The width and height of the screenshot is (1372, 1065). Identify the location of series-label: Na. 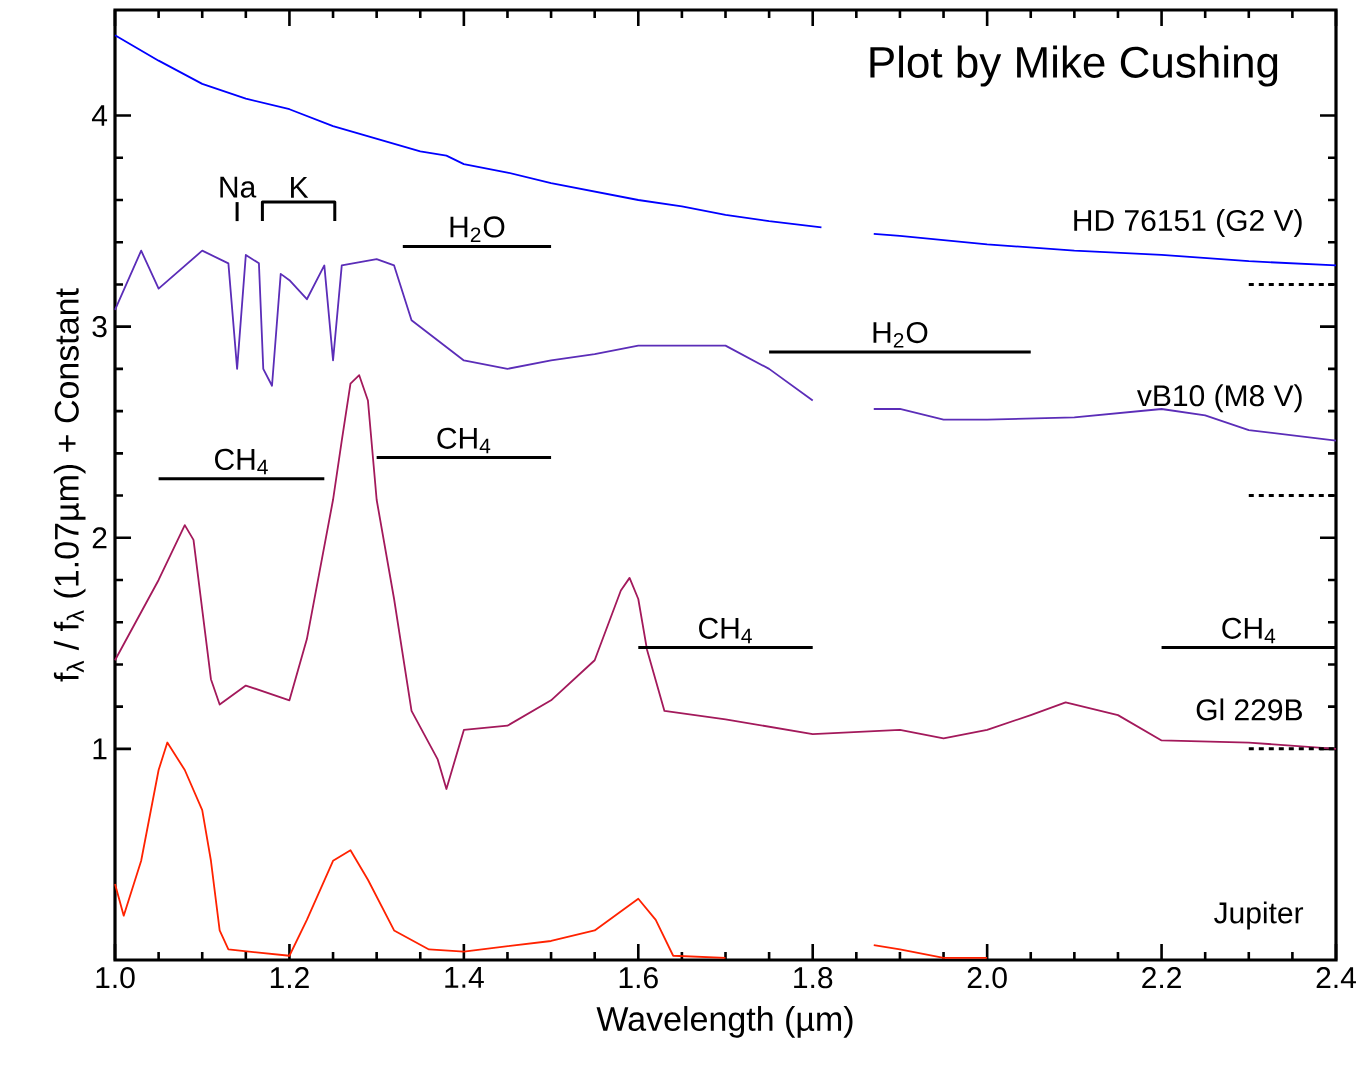
(238, 187).